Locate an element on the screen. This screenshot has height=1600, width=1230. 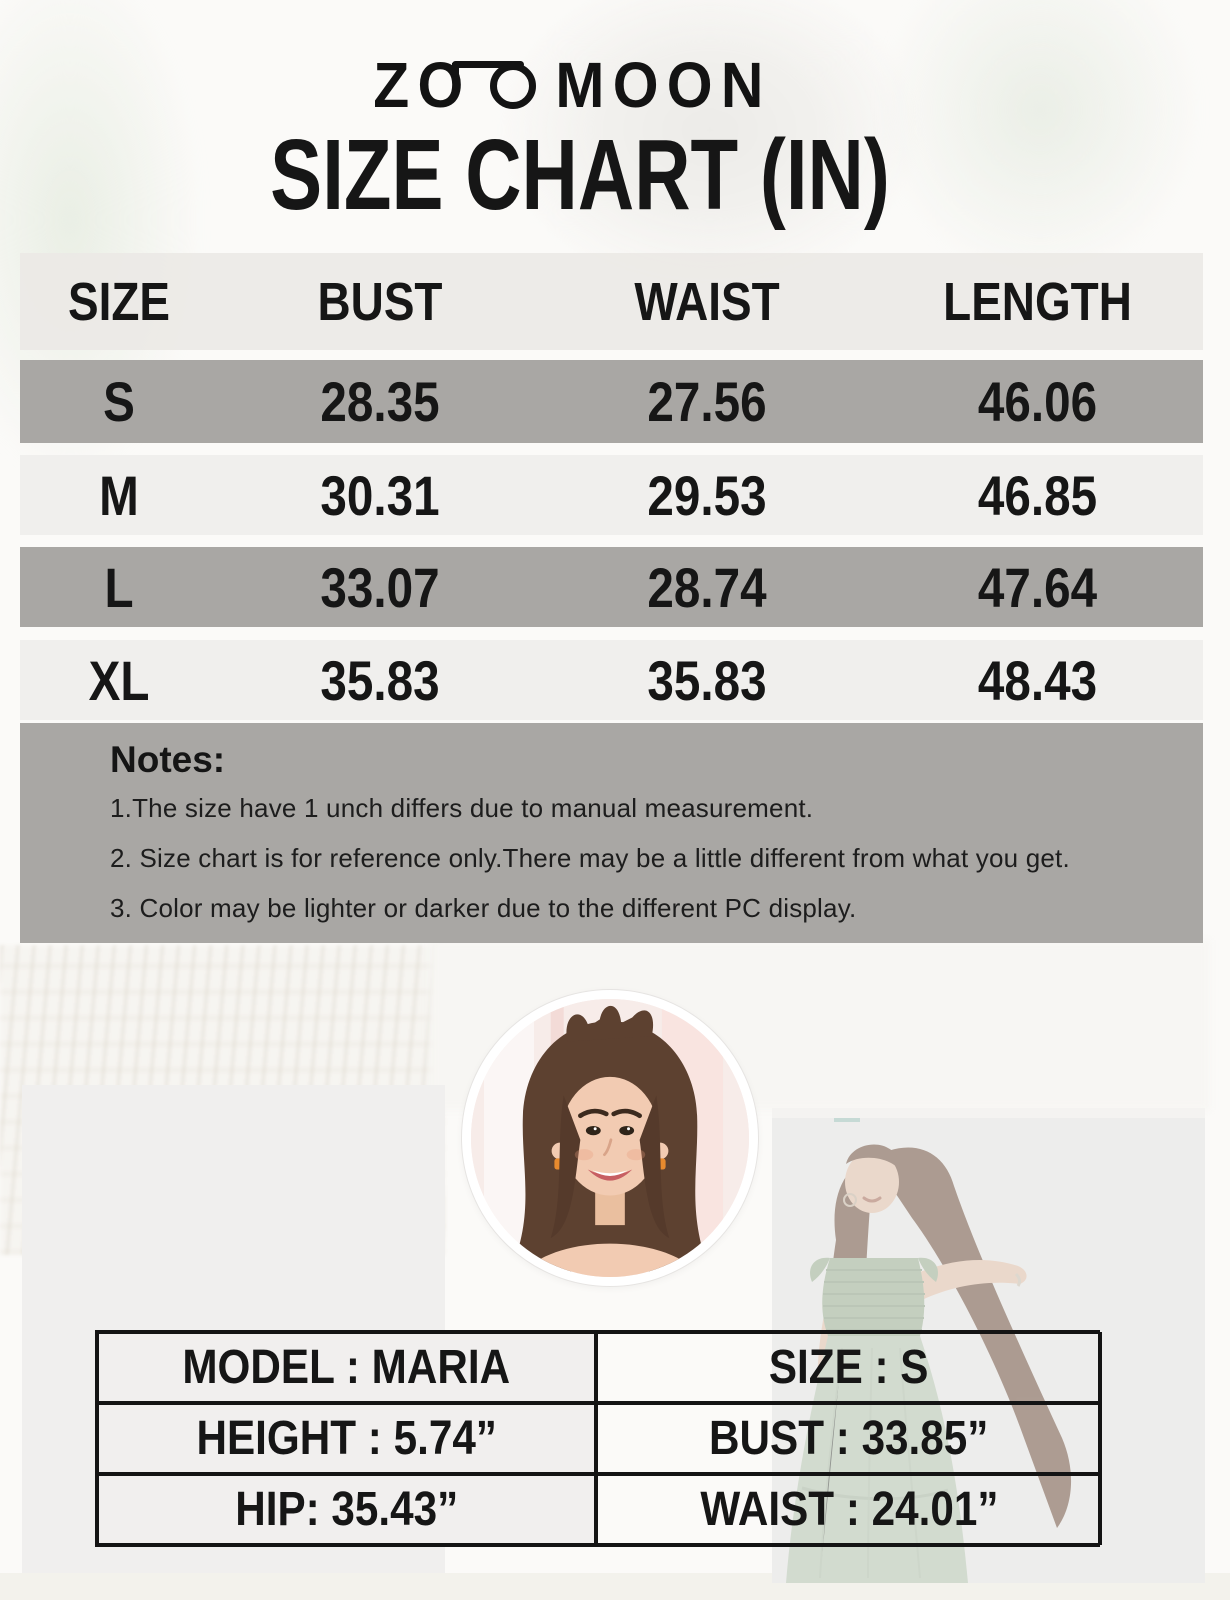
column-header-length: LENGTH is located at coordinates (1037, 301).